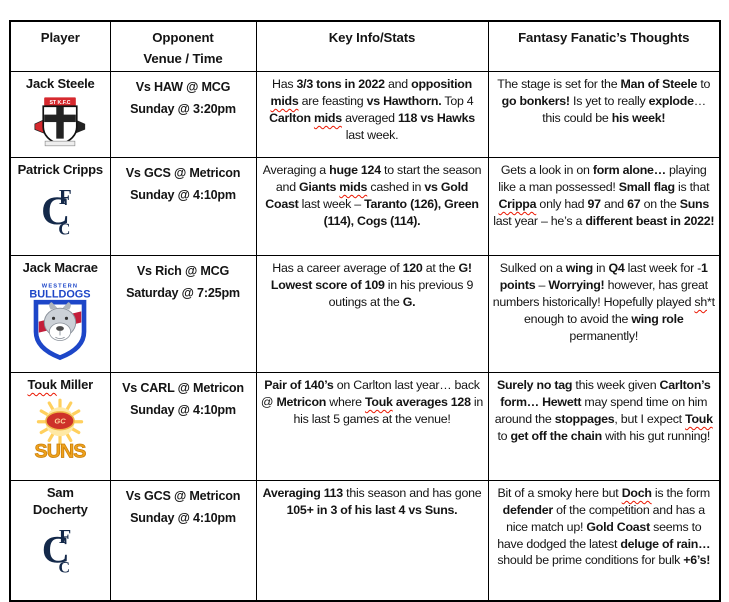 This screenshot has width=729, height=602. I want to click on header-opponent-line1: Opponent, so click(183, 37).